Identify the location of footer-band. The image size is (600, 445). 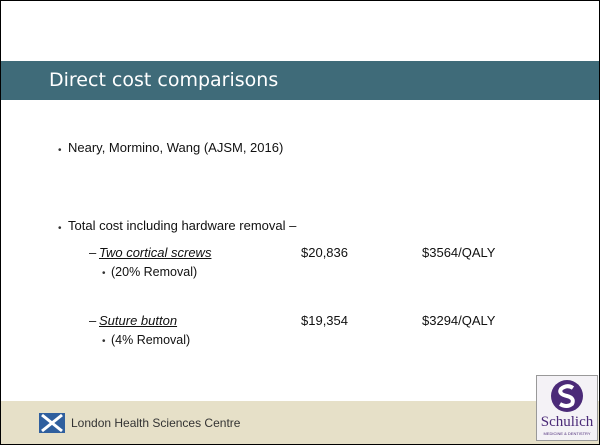
(300, 422).